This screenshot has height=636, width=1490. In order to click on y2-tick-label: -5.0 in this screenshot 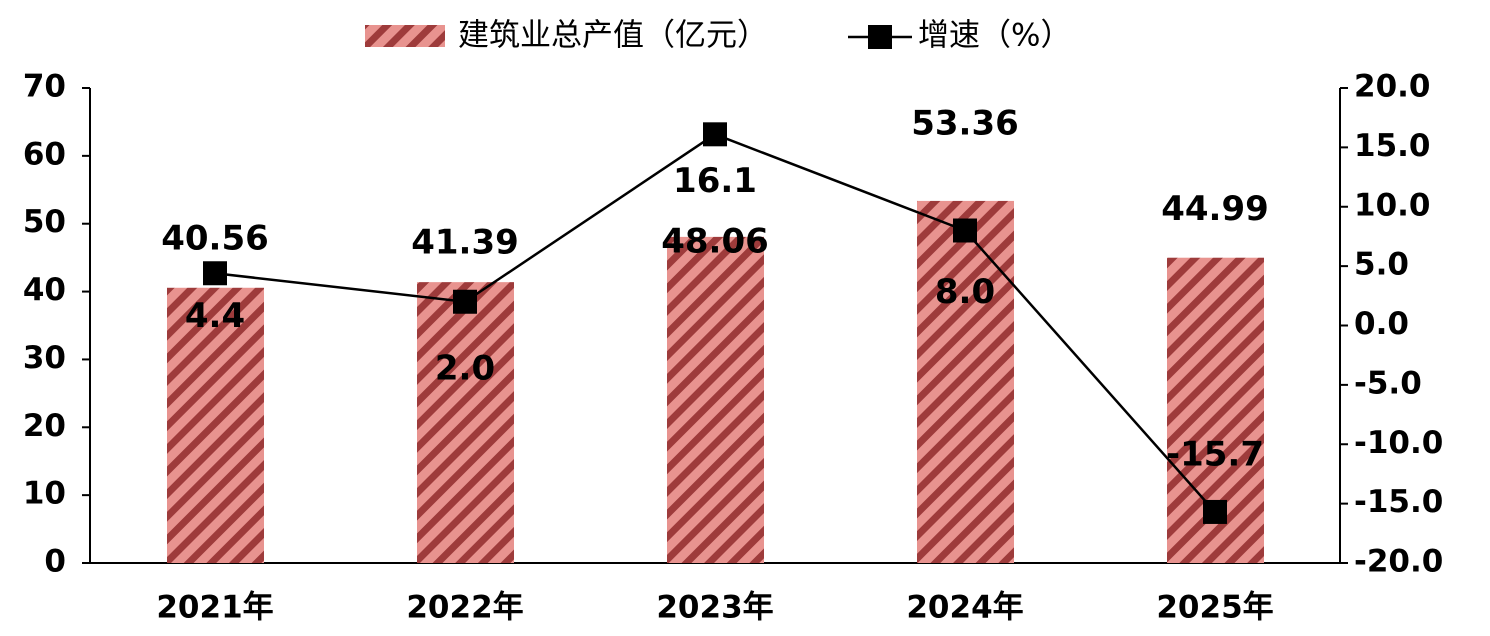, I will do `click(1388, 383)`.